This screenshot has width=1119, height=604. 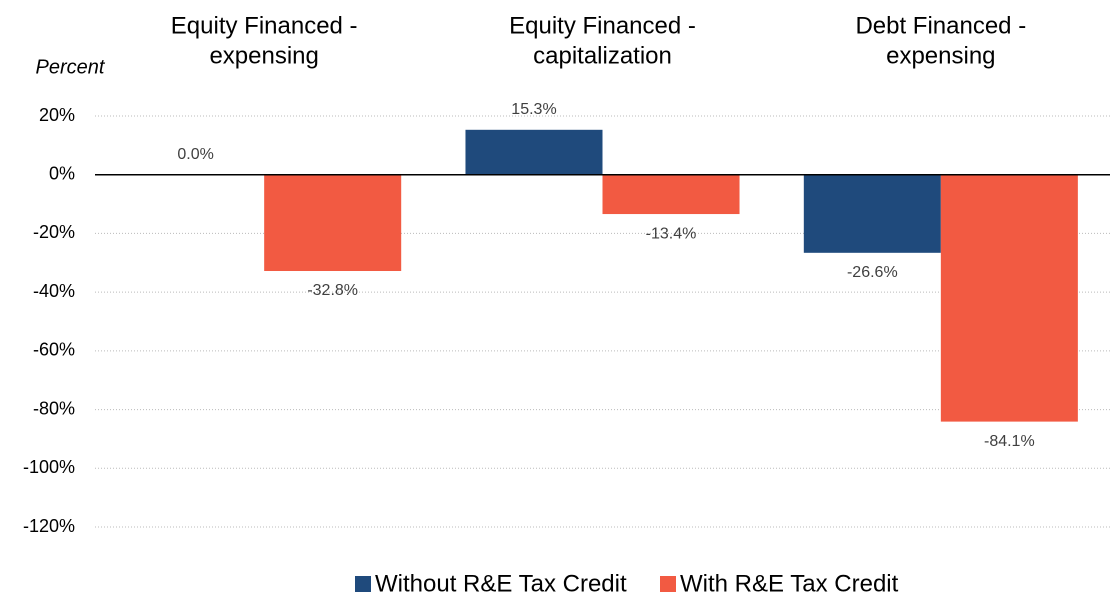 What do you see at coordinates (57, 115) in the screenshot?
I see `y-tick-label: 20%` at bounding box center [57, 115].